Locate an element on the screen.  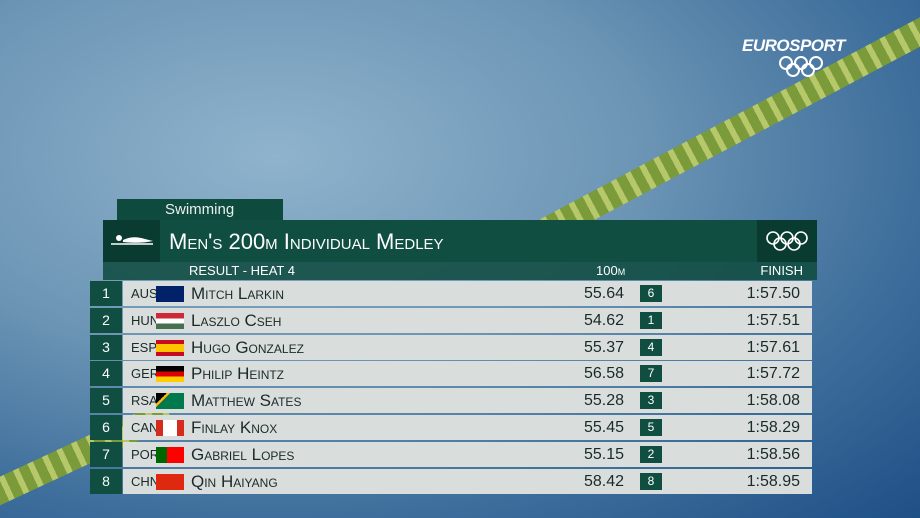
athlete-name: Matthew Sates is located at coordinates (246, 401).